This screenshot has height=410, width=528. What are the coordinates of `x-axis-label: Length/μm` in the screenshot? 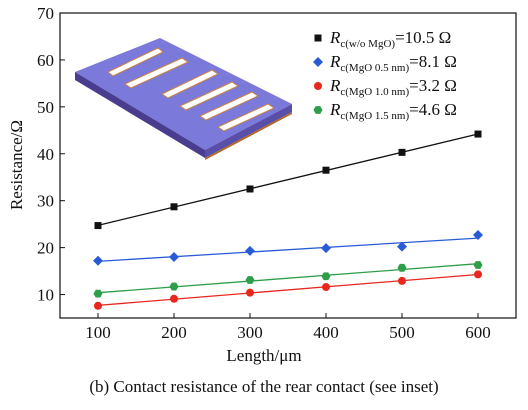 It's located at (263, 355).